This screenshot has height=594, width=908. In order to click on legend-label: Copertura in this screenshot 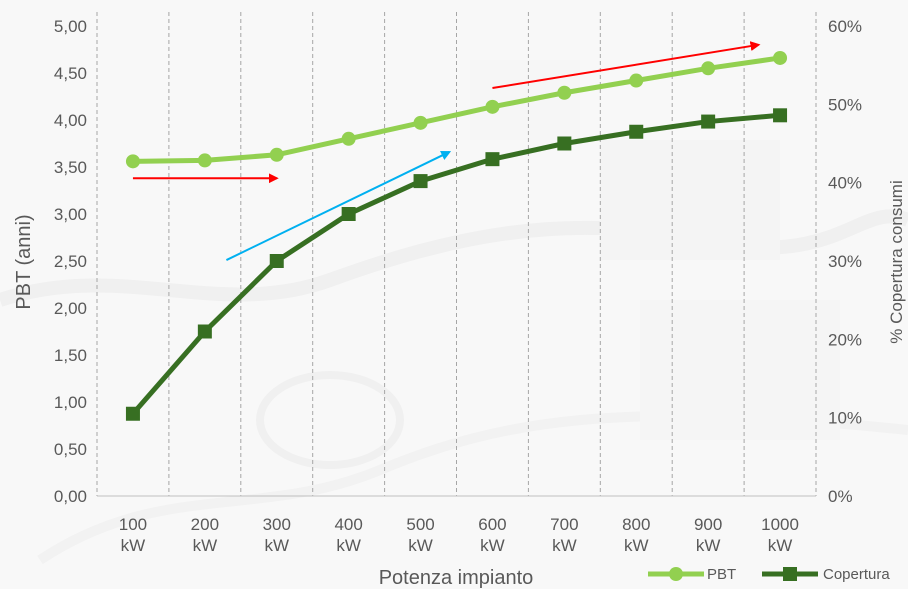, I will do `click(856, 574)`.